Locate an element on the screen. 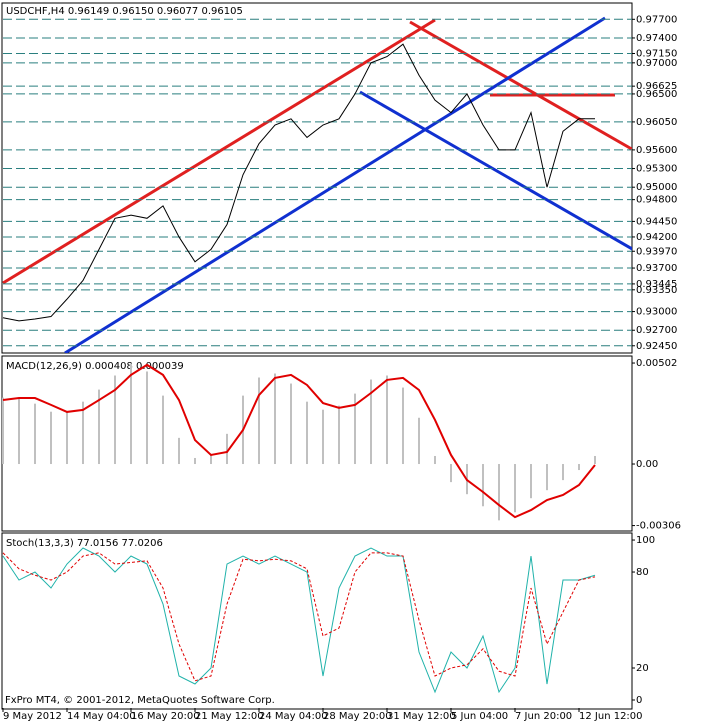  y-tick-label: 0.97400 is located at coordinates (656, 38).